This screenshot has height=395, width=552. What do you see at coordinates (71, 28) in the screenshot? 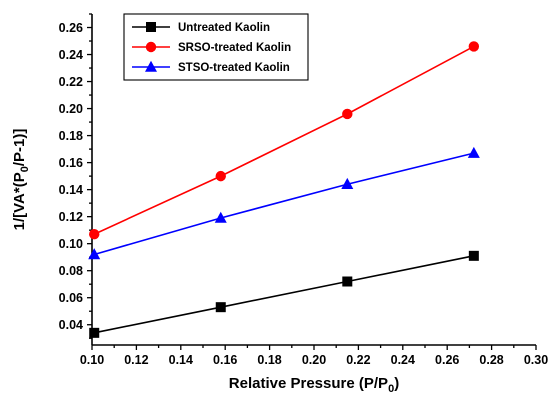
I see `y-tick-label: 0.26` at bounding box center [71, 28].